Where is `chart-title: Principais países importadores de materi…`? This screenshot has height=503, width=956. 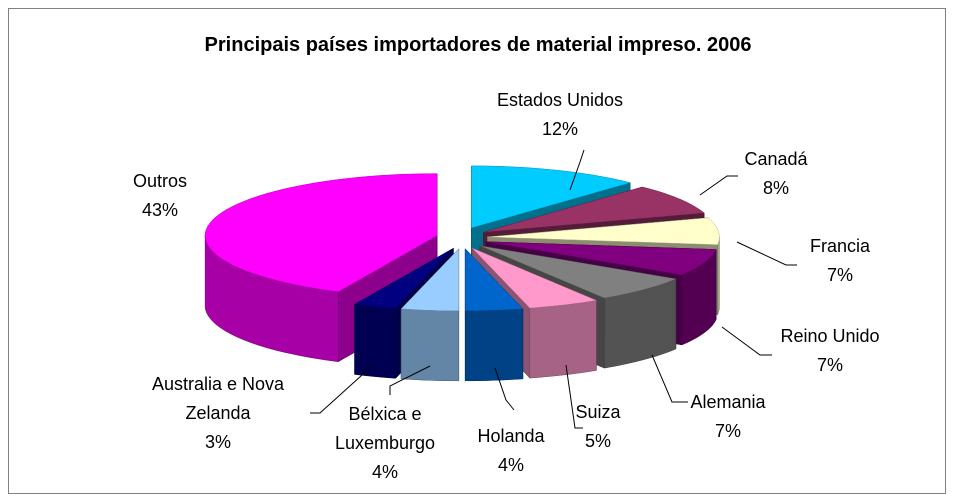
chart-title: Principais países importadores de materi… is located at coordinates (478, 45).